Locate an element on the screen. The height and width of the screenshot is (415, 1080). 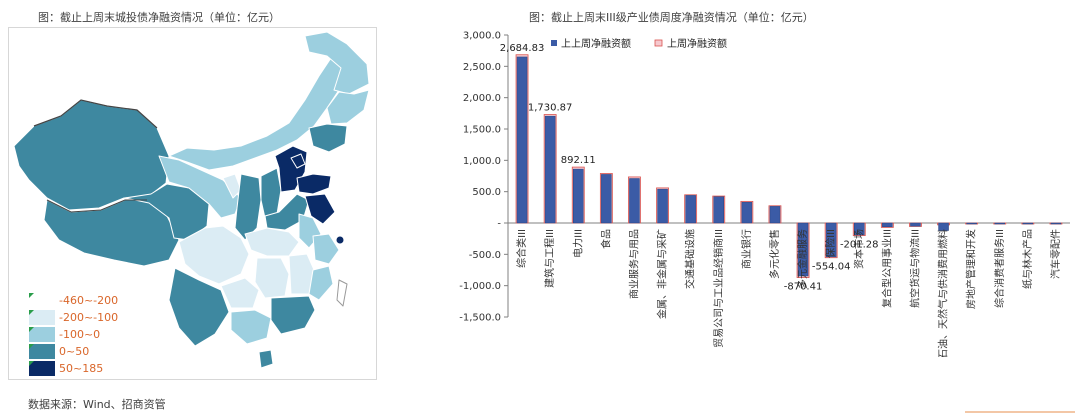
region-guangxi is located at coordinates (251, 327).